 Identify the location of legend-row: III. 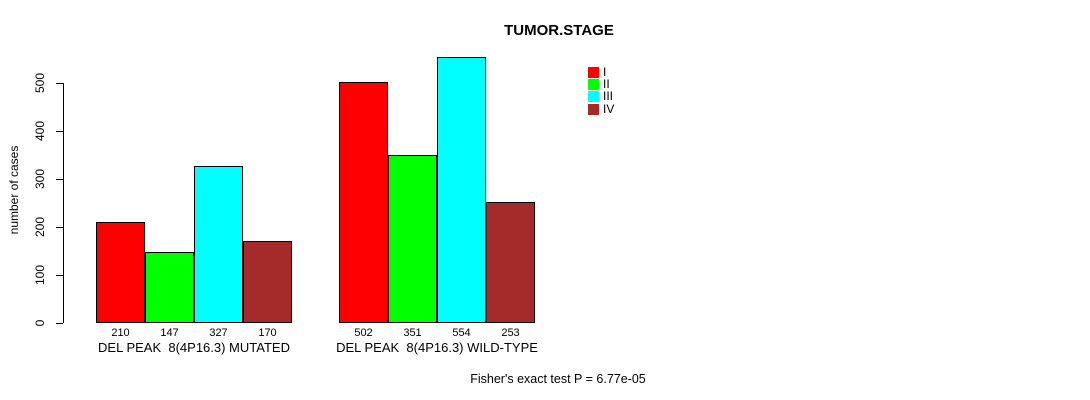
(601, 96).